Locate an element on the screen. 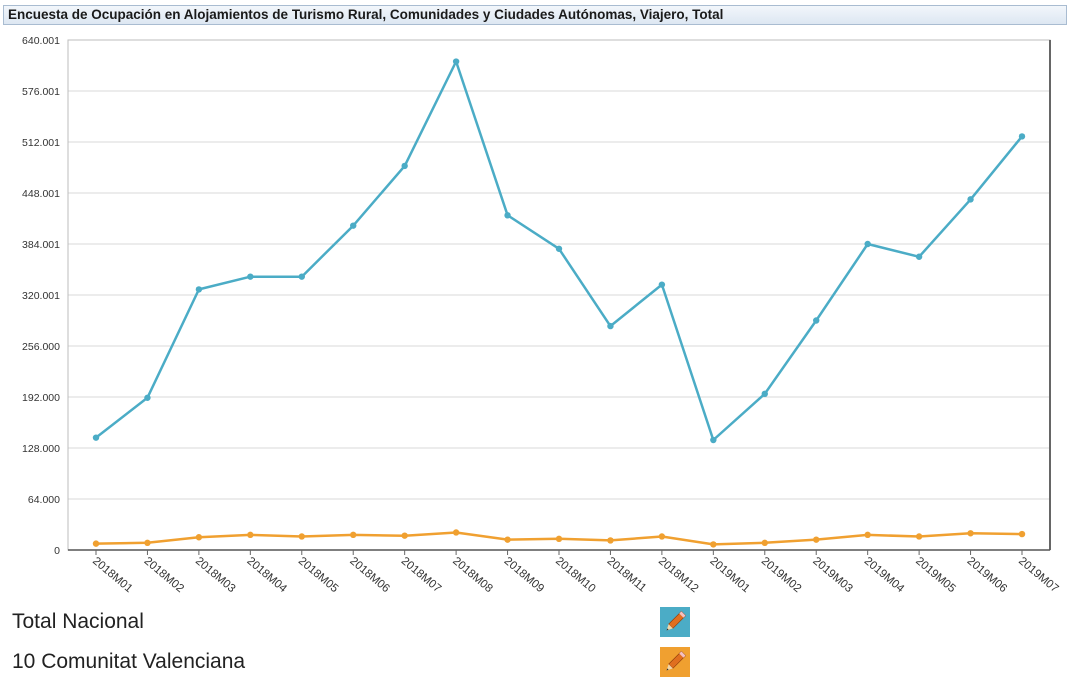  y-tick-label: 576.001 is located at coordinates (41, 92).